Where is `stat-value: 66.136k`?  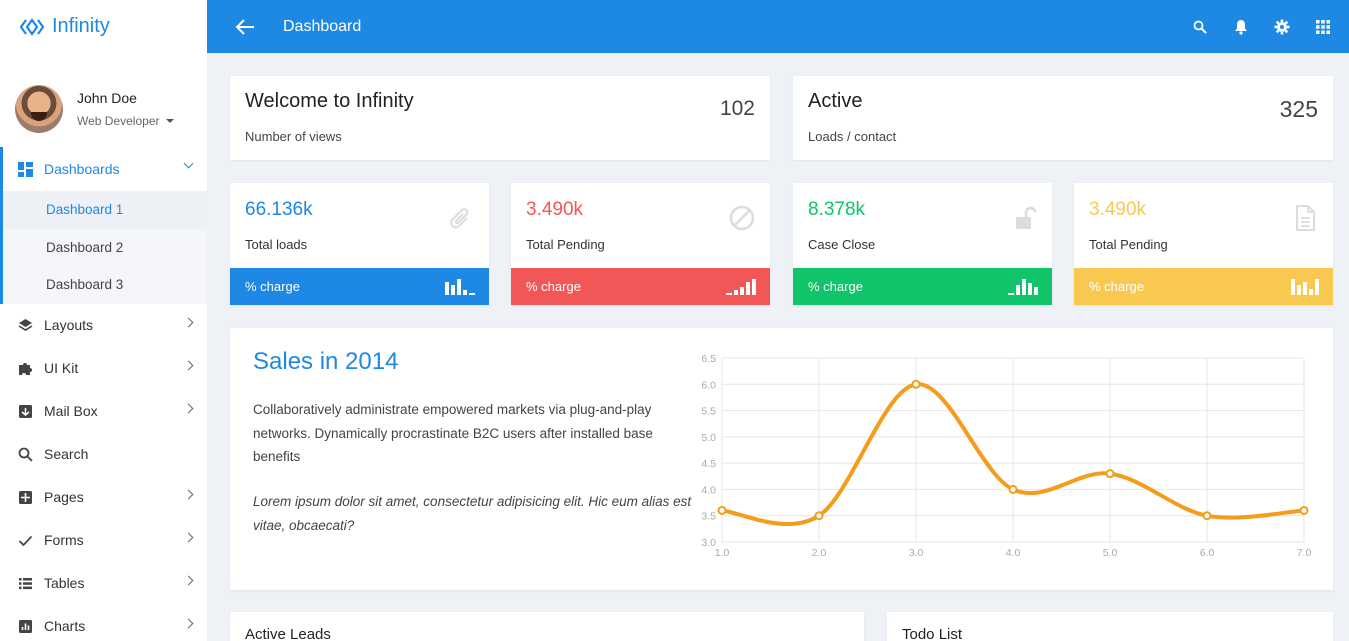
stat-value: 66.136k is located at coordinates (279, 209).